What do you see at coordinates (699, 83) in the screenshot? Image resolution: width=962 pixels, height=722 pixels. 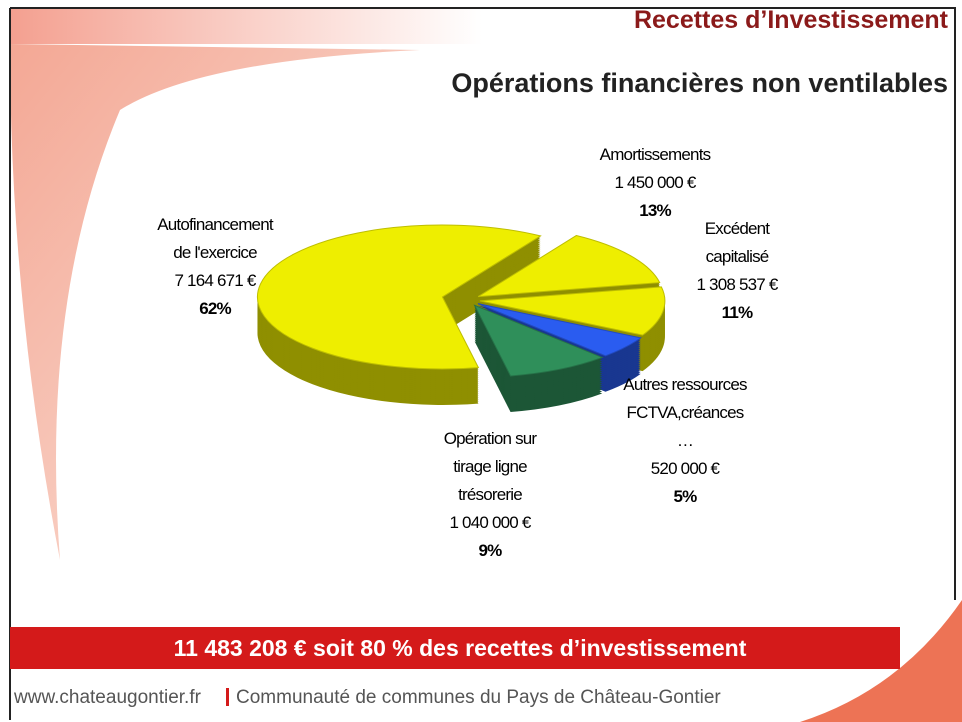 I see `subtitle: Opérations financières non ventilables` at bounding box center [699, 83].